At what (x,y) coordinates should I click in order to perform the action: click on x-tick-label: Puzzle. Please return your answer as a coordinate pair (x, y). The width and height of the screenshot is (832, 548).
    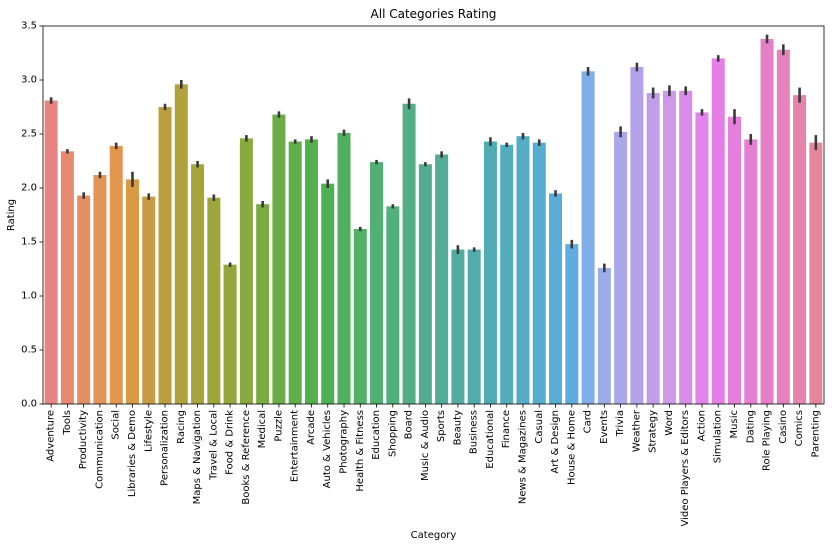
    Looking at the image, I should click on (278, 426).